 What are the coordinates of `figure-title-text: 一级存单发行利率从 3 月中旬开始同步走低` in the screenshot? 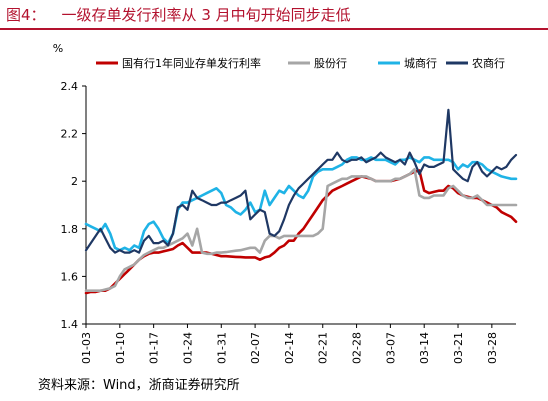 It's located at (206, 15).